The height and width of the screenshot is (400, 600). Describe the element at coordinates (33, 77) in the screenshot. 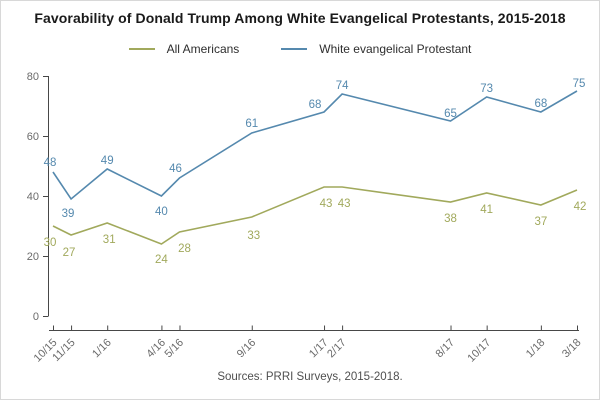

I see `y-axis-tick-label: 80` at that location.